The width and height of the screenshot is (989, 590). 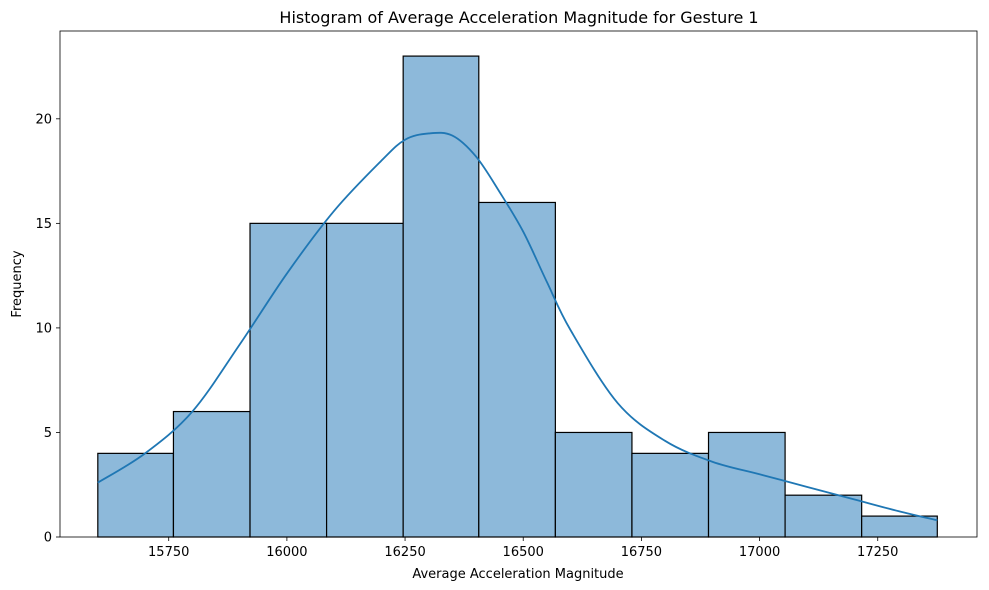 What do you see at coordinates (48, 433) in the screenshot?
I see `y-tick-label: 5` at bounding box center [48, 433].